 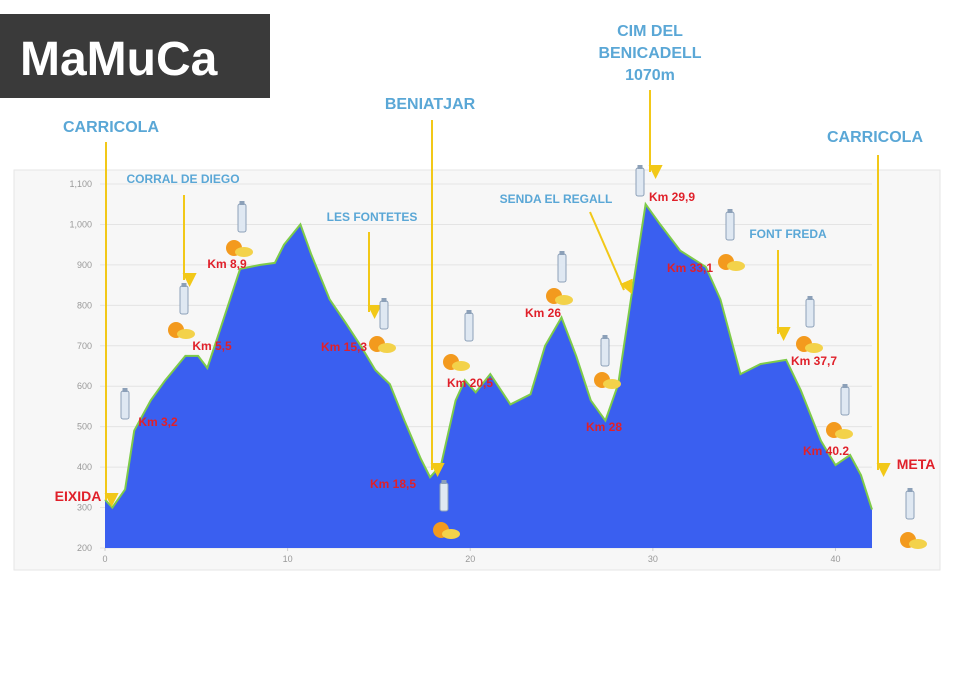 I want to click on arrow, so click(x=611, y=253).